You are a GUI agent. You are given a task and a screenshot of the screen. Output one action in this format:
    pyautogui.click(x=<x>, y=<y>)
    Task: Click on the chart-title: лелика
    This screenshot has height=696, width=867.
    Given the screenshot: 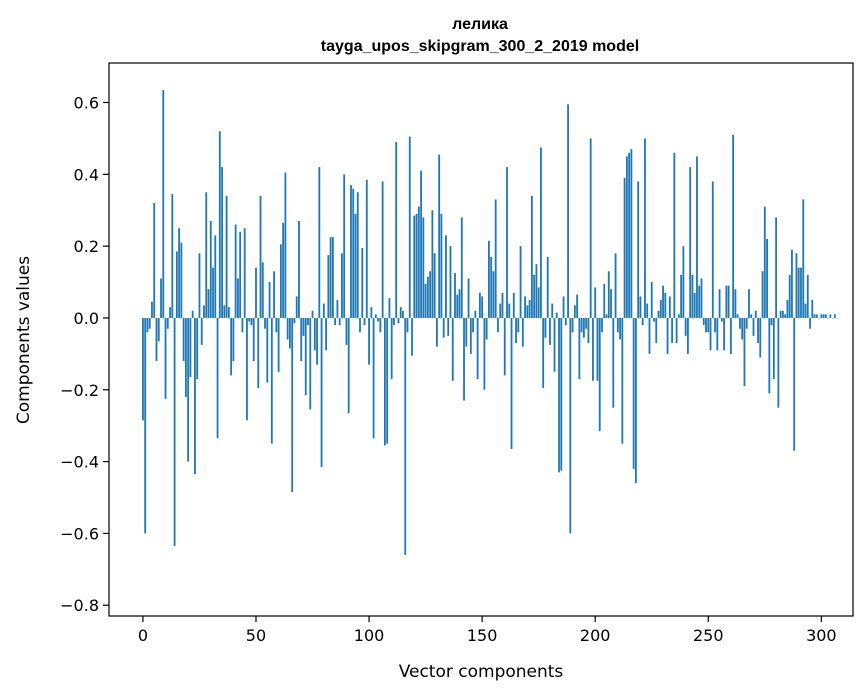 What is the action you would take?
    pyautogui.click(x=480, y=24)
    